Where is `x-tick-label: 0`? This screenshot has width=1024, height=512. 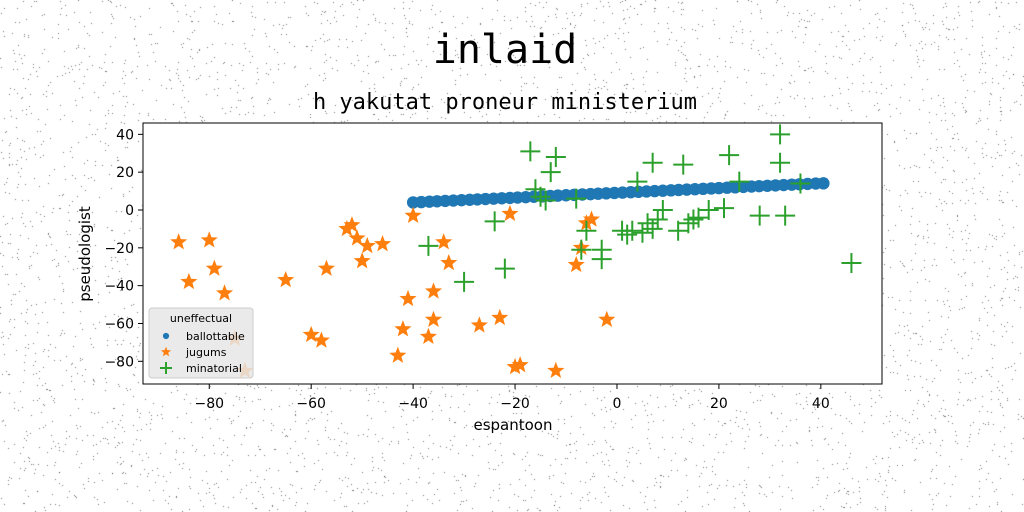
x-tick-label: 0 is located at coordinates (617, 404).